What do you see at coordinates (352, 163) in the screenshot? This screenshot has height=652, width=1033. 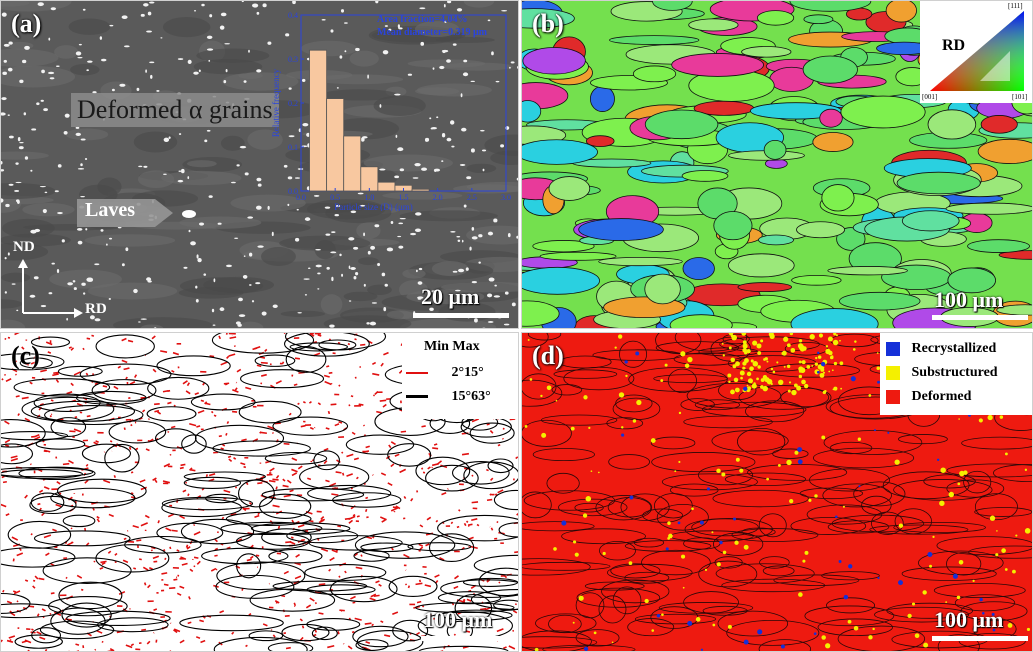 I see `histogram-bar-0.75` at bounding box center [352, 163].